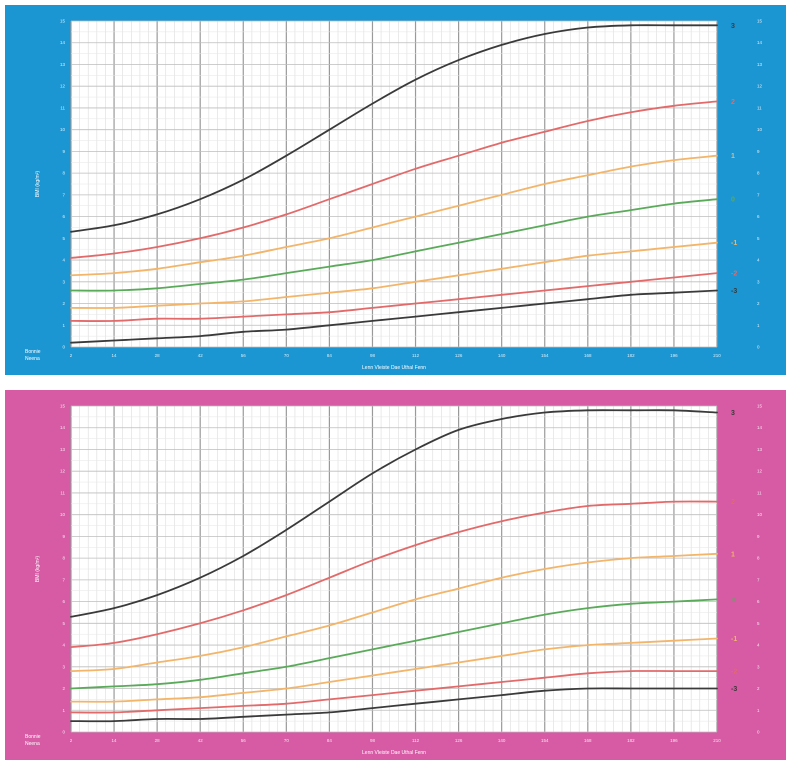 The image size is (791, 762). What do you see at coordinates (63, 623) in the screenshot?
I see `y-tick-label: 5` at bounding box center [63, 623].